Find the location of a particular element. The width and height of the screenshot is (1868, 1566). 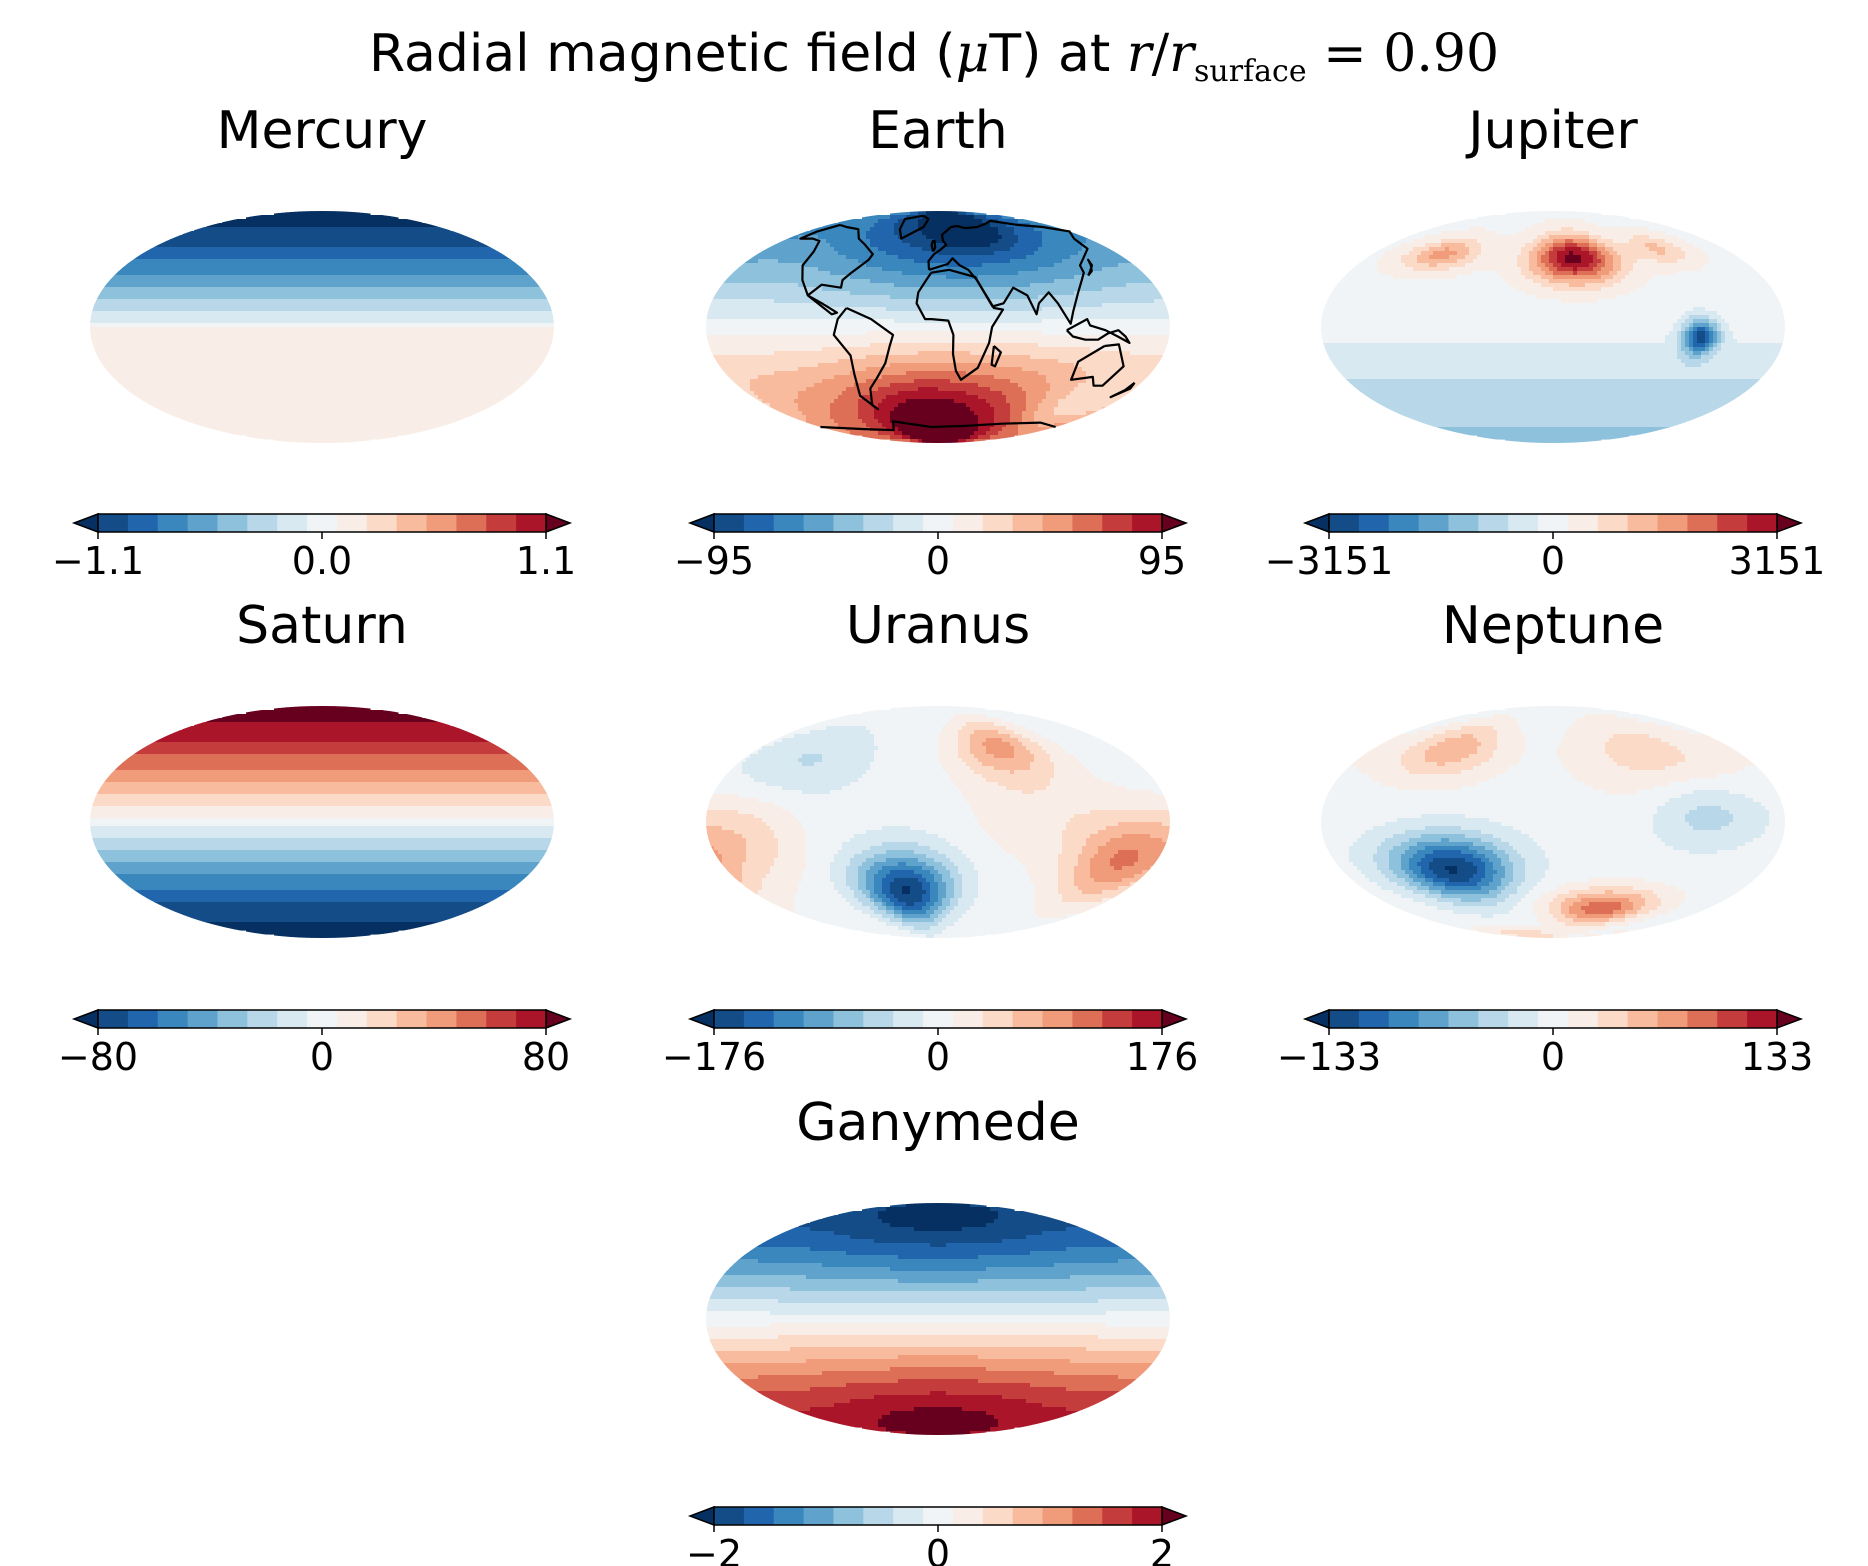

panel-title: Ganymede is located at coordinates (938, 1123).